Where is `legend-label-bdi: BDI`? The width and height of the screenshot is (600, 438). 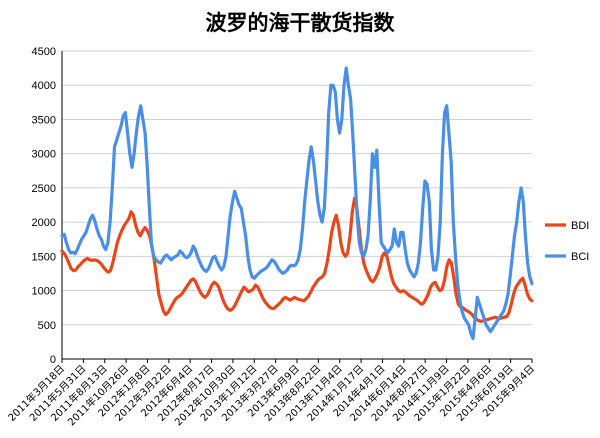 legend-label-bdi: BDI is located at coordinates (580, 226).